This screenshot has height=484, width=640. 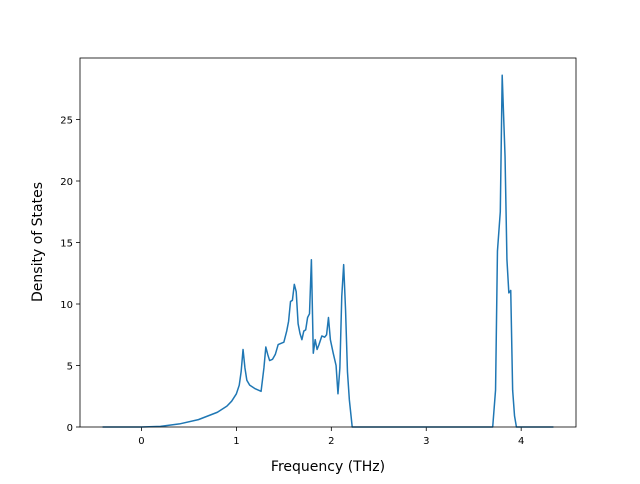 I want to click on y-tick-label: 25, so click(x=66, y=121).